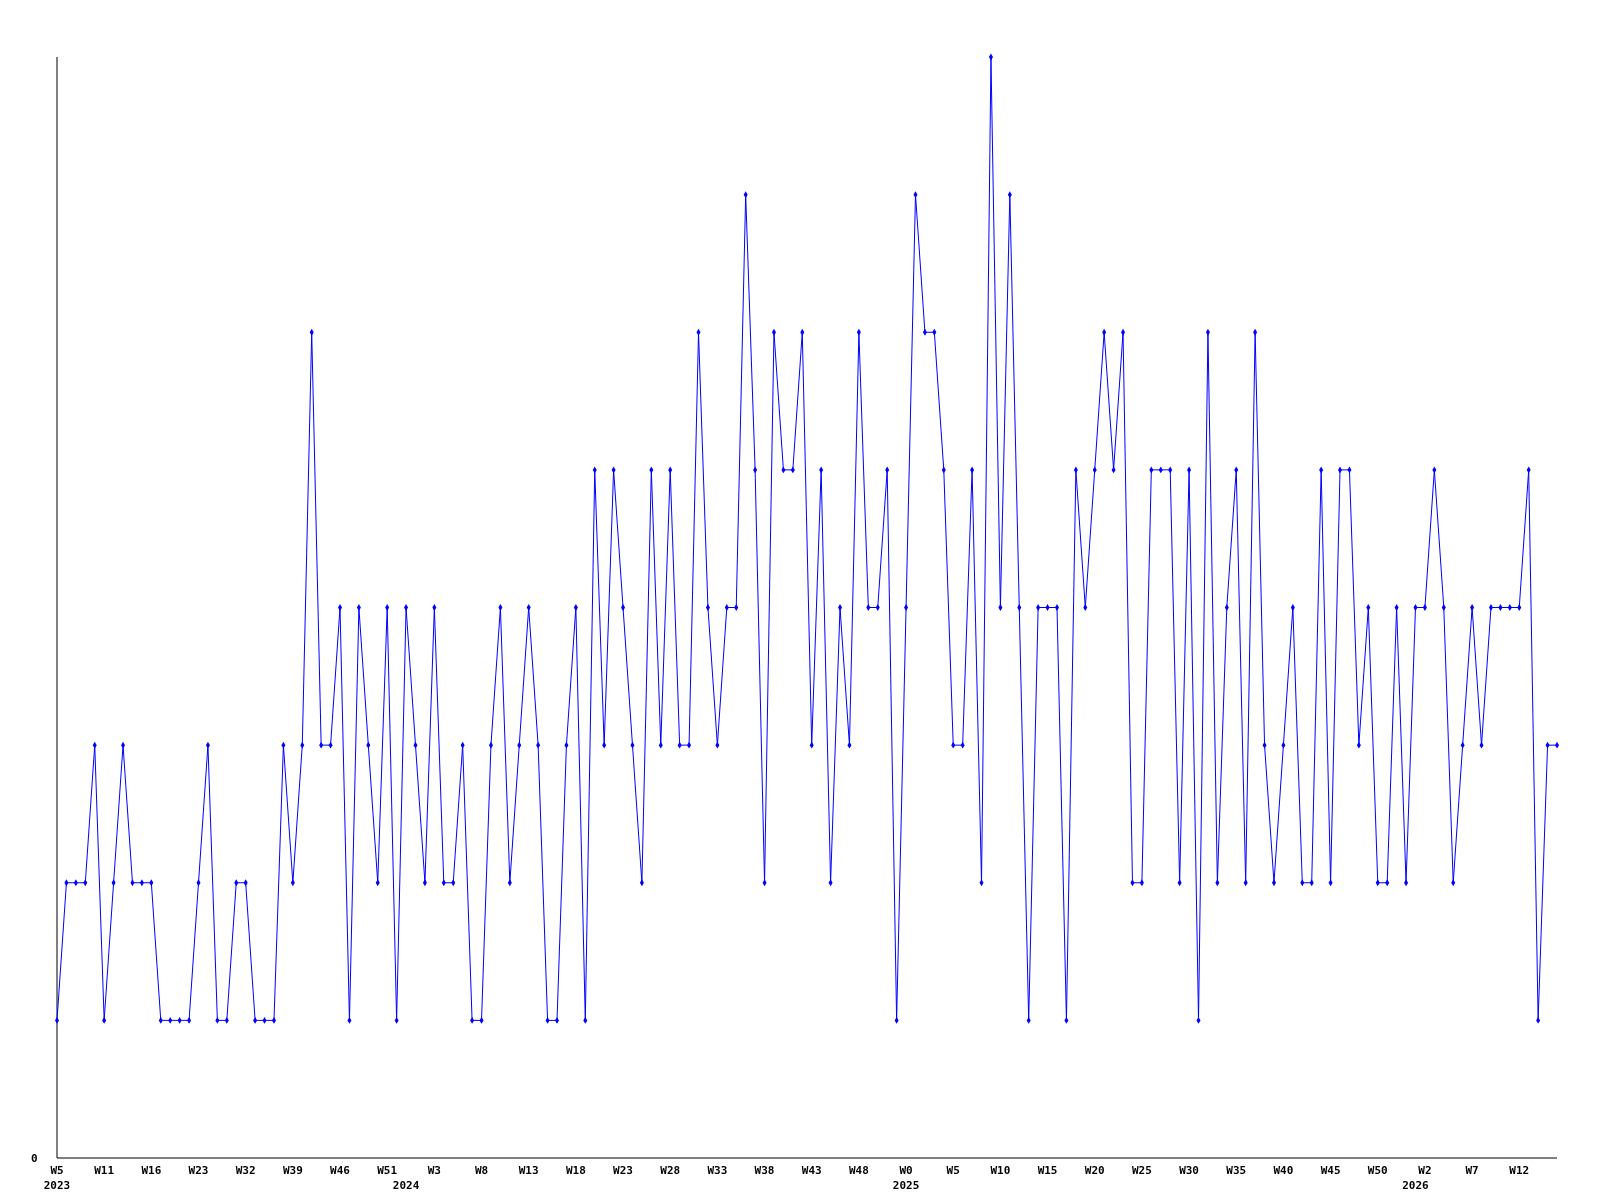 This screenshot has height=1200, width=1600. I want to click on x-tick-label: W15, so click(1047, 1170).